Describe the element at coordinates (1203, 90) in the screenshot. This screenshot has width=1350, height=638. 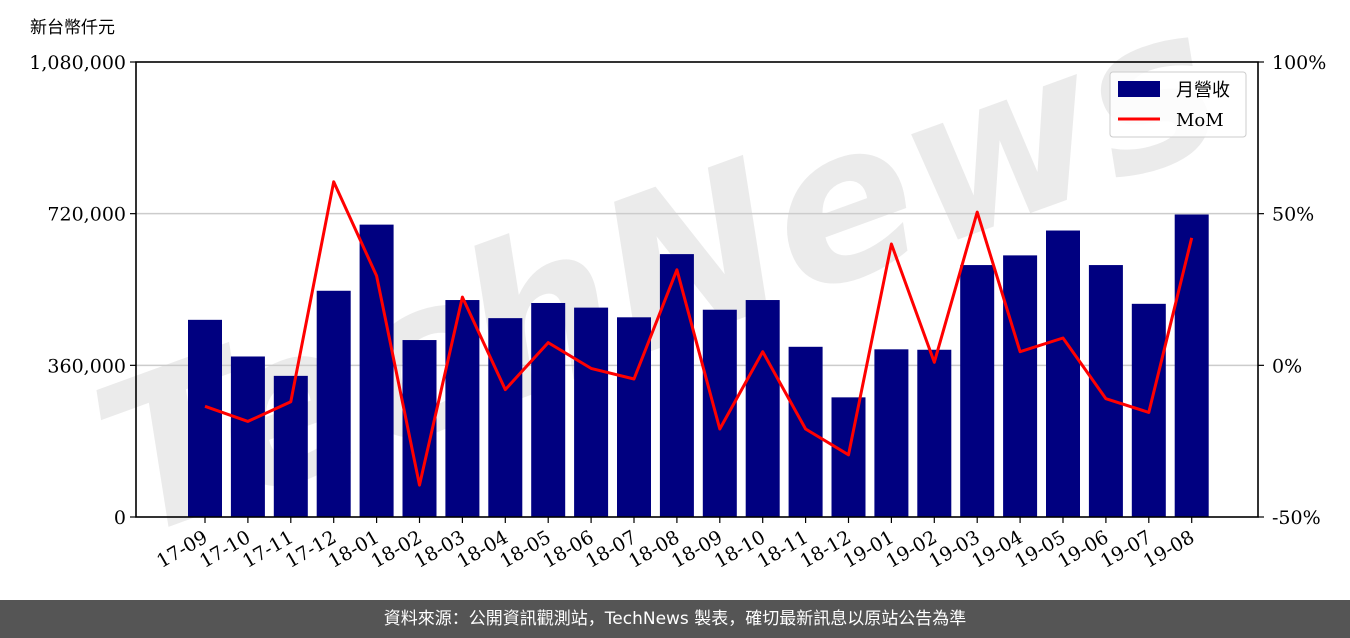
I see `legend-label-revenue: 月營收` at that location.